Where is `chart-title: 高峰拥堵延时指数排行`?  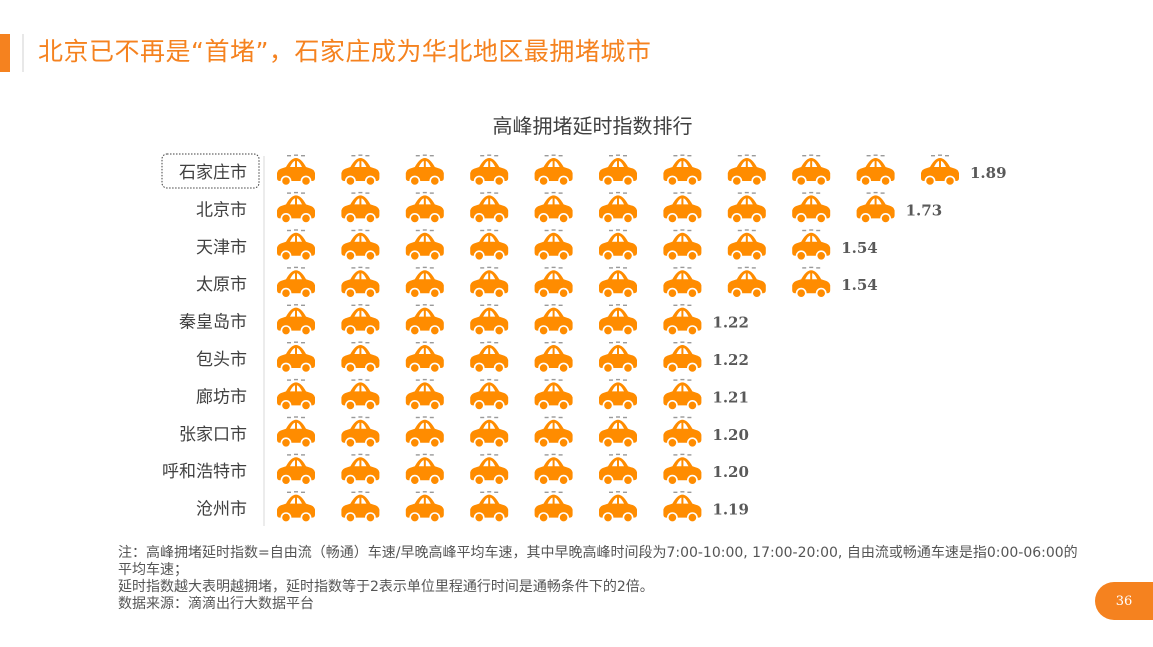 chart-title: 高峰拥堵延时指数排行 is located at coordinates (592, 126).